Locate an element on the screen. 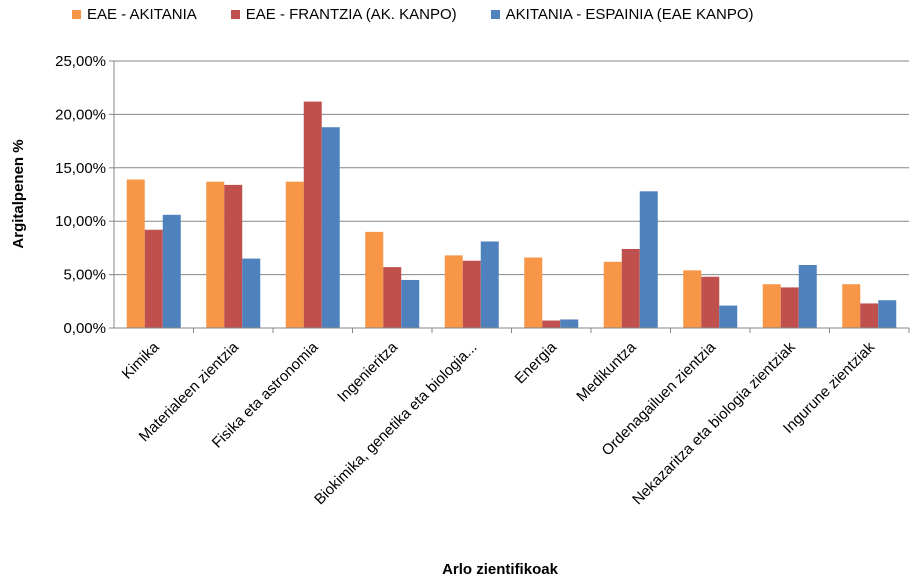 The image size is (915, 581). y-tick-label: 15,00% is located at coordinates (80, 168).